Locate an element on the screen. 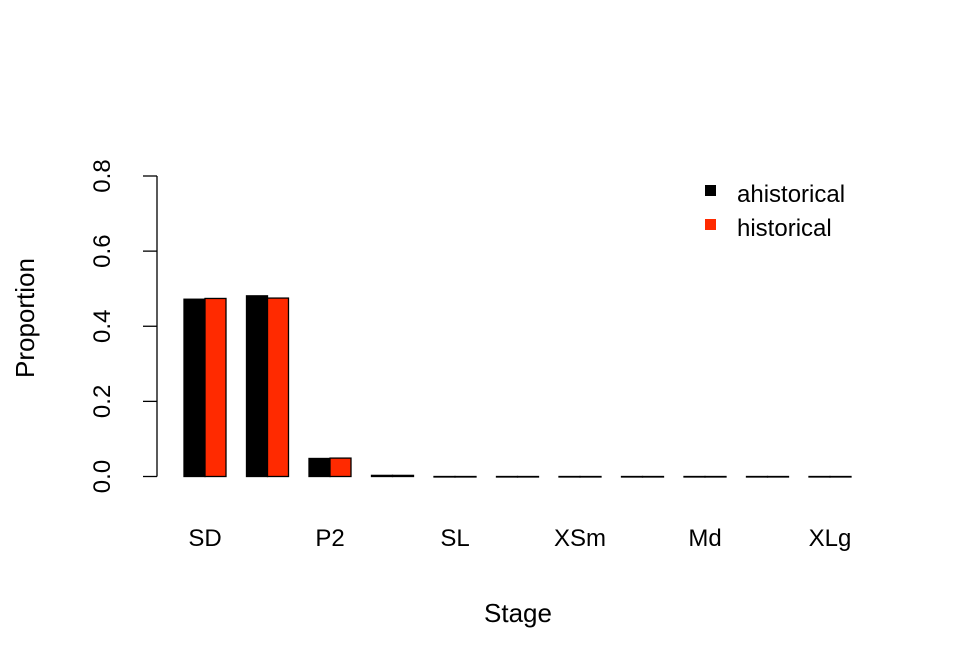 The width and height of the screenshot is (960, 672). x-tick-labels: SD P2 SL XSm Md XLg is located at coordinates (519, 538).